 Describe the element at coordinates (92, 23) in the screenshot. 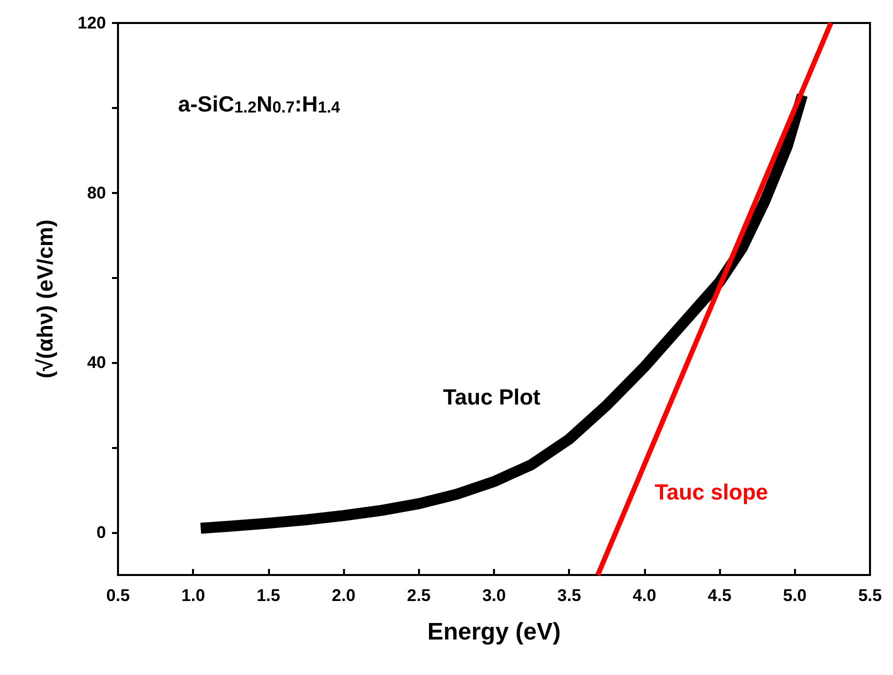

I see `y-tick-label: 120` at that location.